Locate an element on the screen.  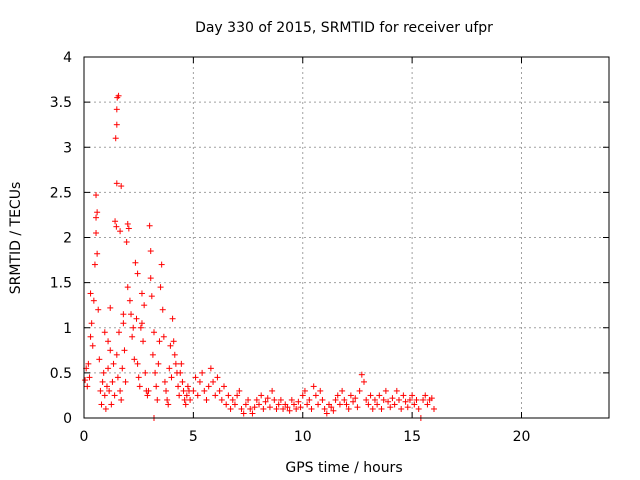
x-tick-label: 0 is located at coordinates (84, 437).